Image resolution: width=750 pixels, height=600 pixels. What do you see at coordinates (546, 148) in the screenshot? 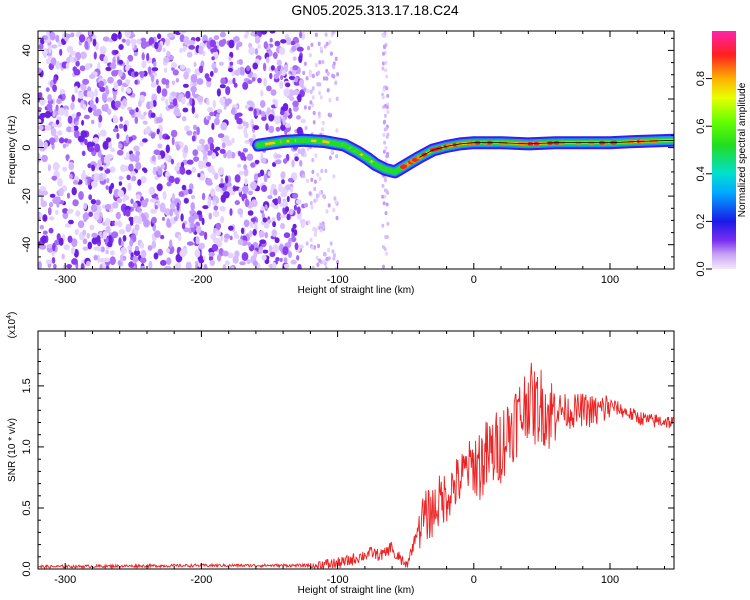
I see `trace-centerline` at bounding box center [546, 148].